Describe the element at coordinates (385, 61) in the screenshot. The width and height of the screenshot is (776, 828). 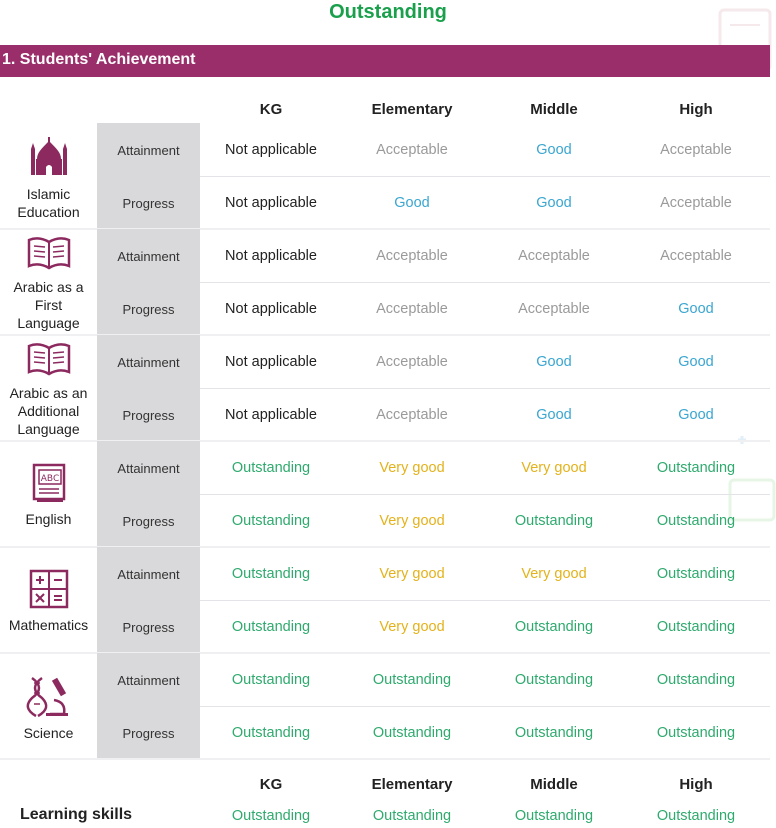
I see `section-header: 1. Students' Achievement` at that location.